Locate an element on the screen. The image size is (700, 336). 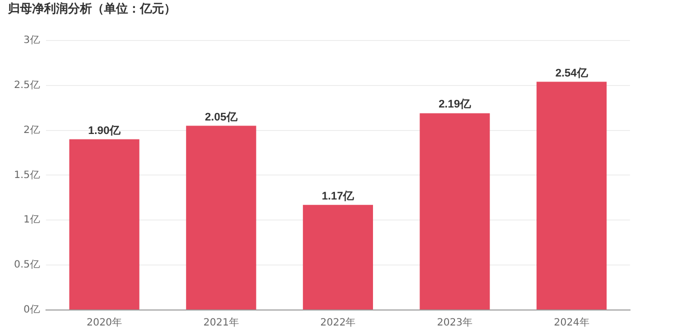
data-label: 1.90亿 is located at coordinates (105, 130).